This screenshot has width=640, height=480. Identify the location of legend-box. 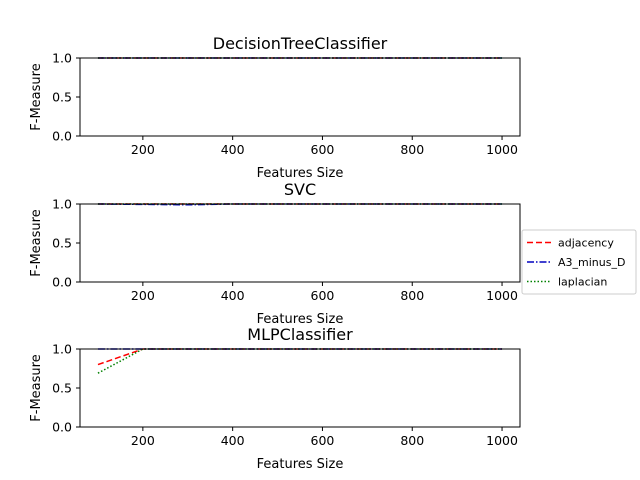
(579, 262).